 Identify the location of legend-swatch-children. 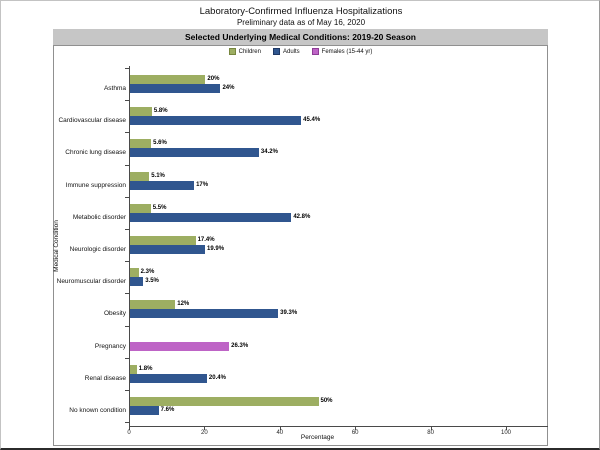
(232, 51).